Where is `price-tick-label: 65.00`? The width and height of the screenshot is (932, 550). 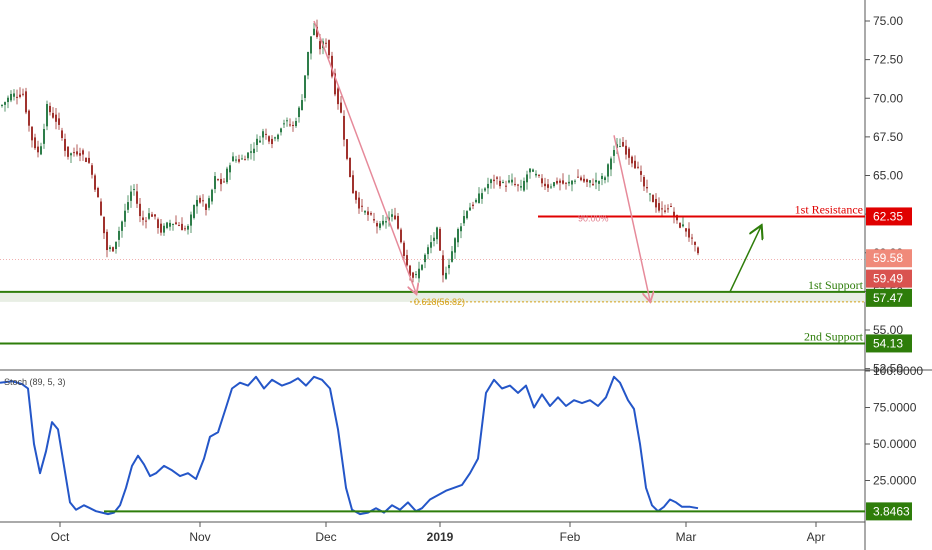 price-tick-label: 65.00 is located at coordinates (888, 176).